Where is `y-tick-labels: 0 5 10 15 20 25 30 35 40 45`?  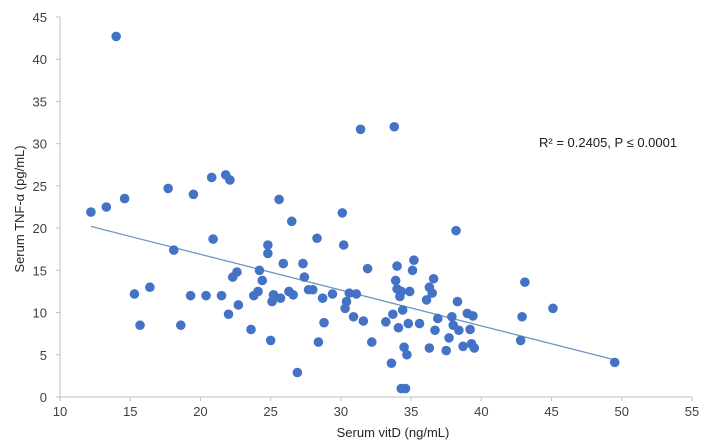 y-tick-labels: 0 5 10 15 20 25 30 35 40 45 is located at coordinates (46, 207).